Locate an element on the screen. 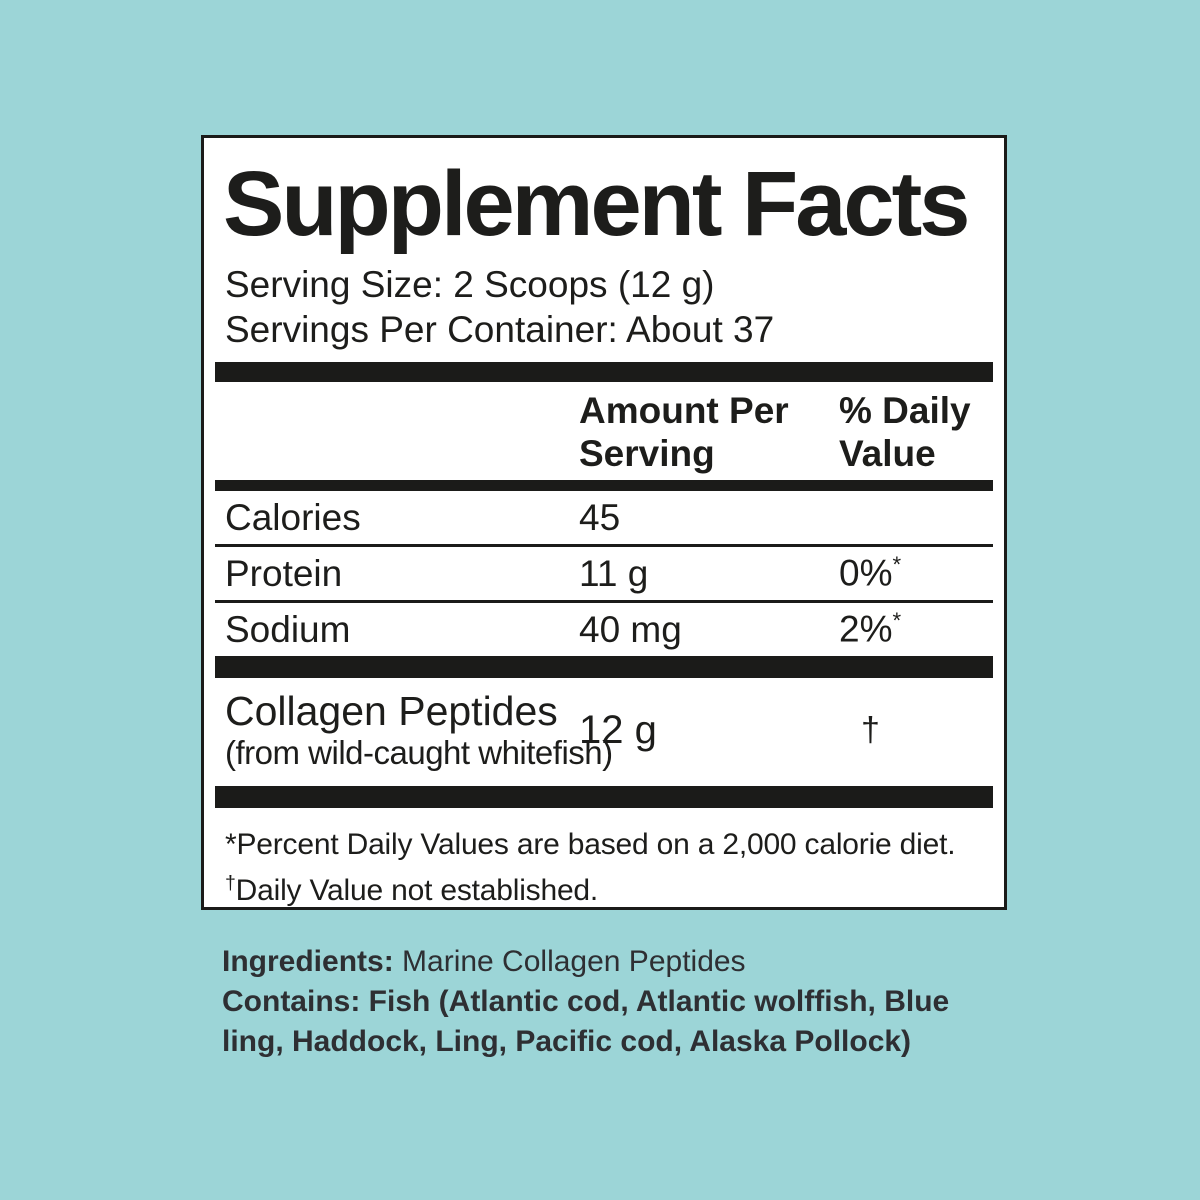 This screenshot has width=1200, height=1200. serving-size: Serving Size: 2 Scoops (12 g) is located at coordinates (470, 284).